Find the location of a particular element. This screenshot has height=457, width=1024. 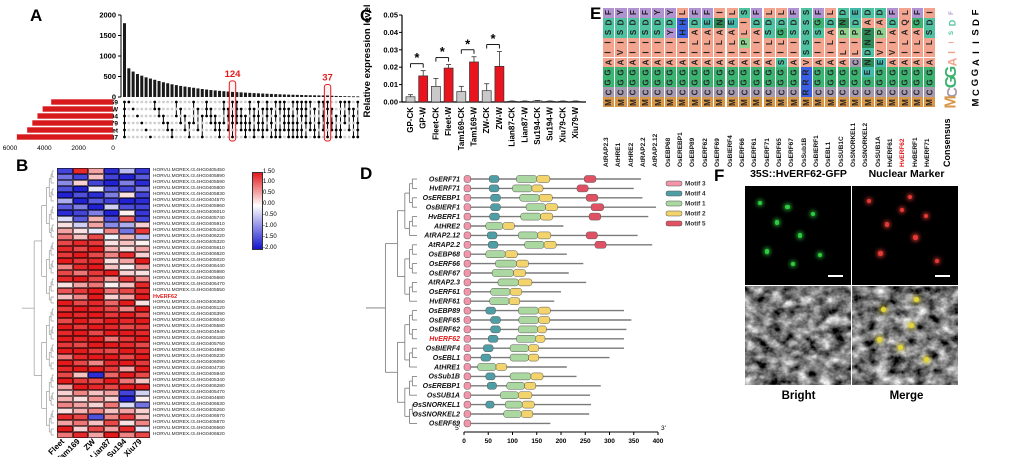

motif-gene-name: AtRAP2.2 is located at coordinates (443, 245).